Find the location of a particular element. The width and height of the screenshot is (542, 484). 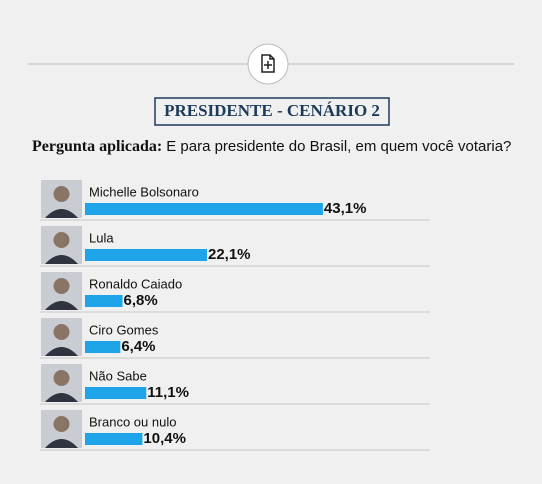

value-label: 11,1% is located at coordinates (168, 392).